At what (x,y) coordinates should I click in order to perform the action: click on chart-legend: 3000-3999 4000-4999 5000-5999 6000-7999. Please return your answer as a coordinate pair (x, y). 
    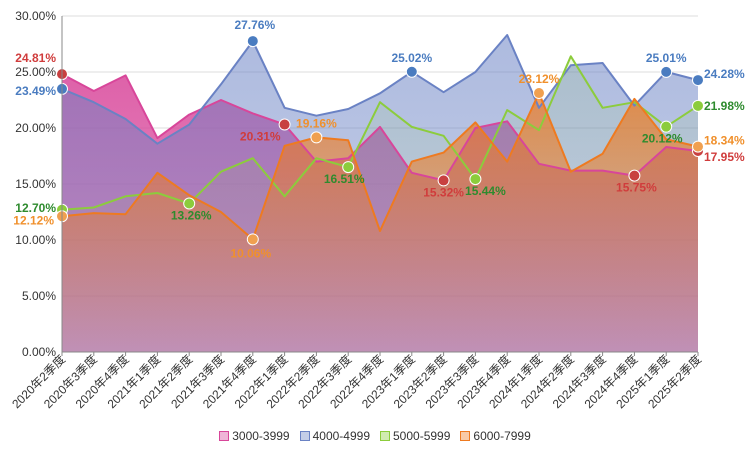
    Looking at the image, I should click on (375, 436).